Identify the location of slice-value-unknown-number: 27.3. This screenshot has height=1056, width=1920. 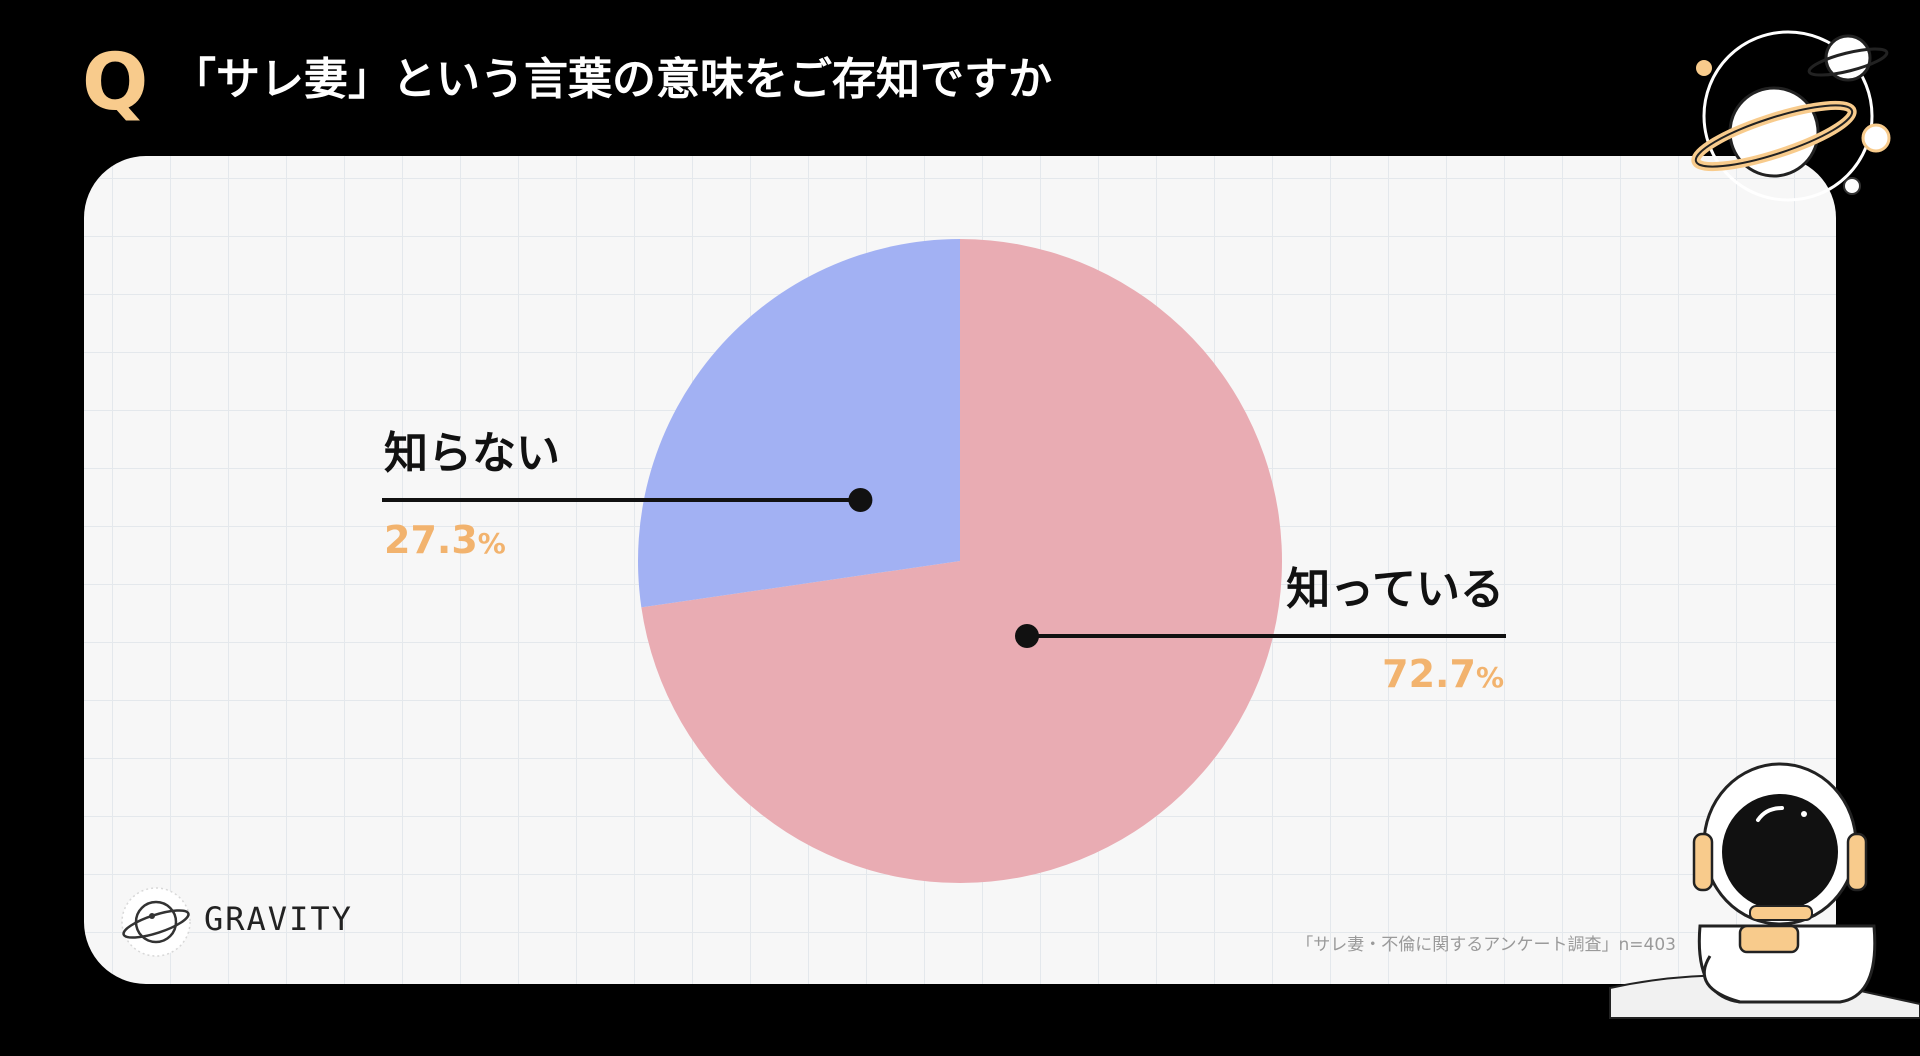
(431, 540).